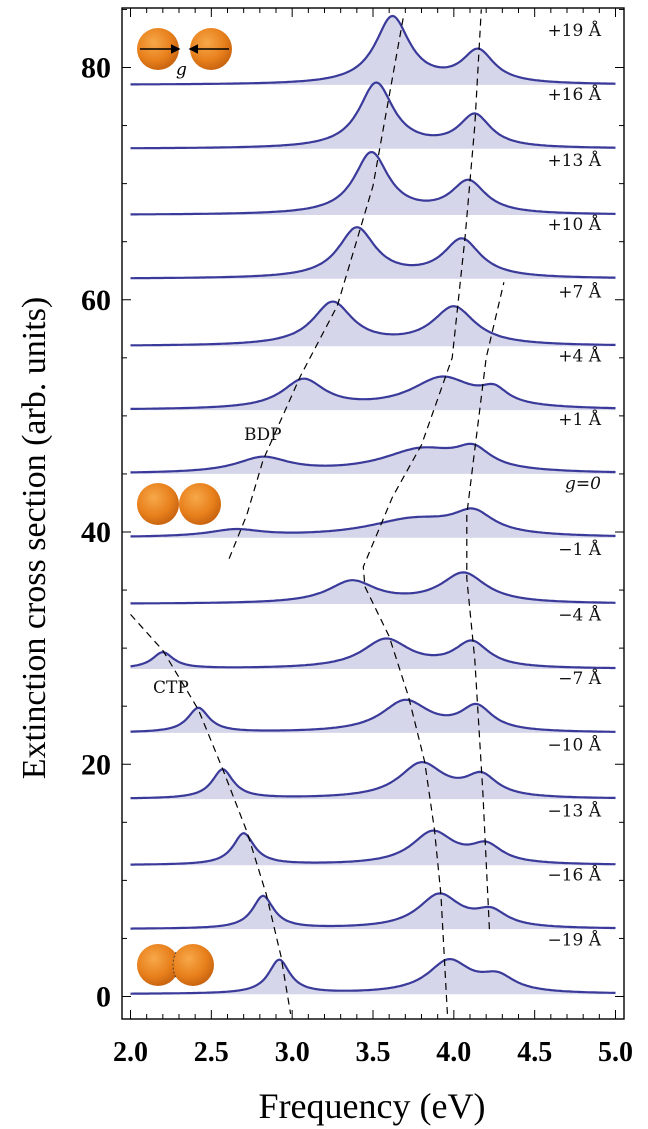 The width and height of the screenshot is (648, 1129). What do you see at coordinates (579, 614) in the screenshot?
I see `curve-label: −4 Å` at bounding box center [579, 614].